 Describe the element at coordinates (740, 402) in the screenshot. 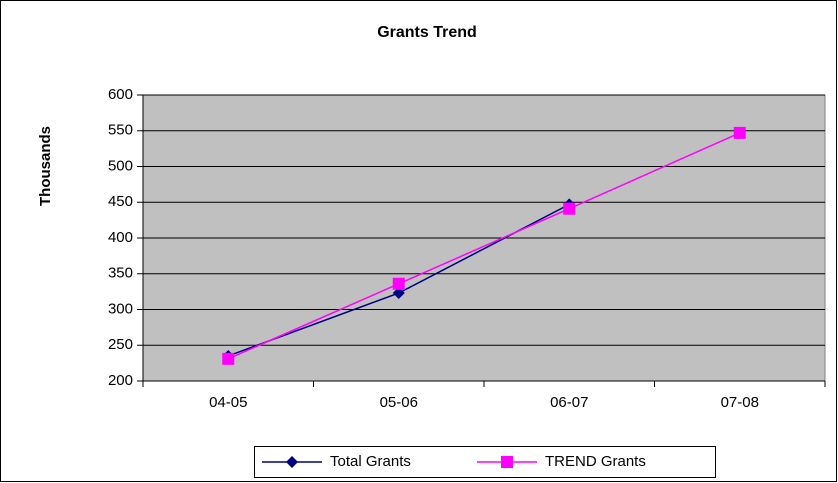

I see `x-tick-label: 07-08` at that location.